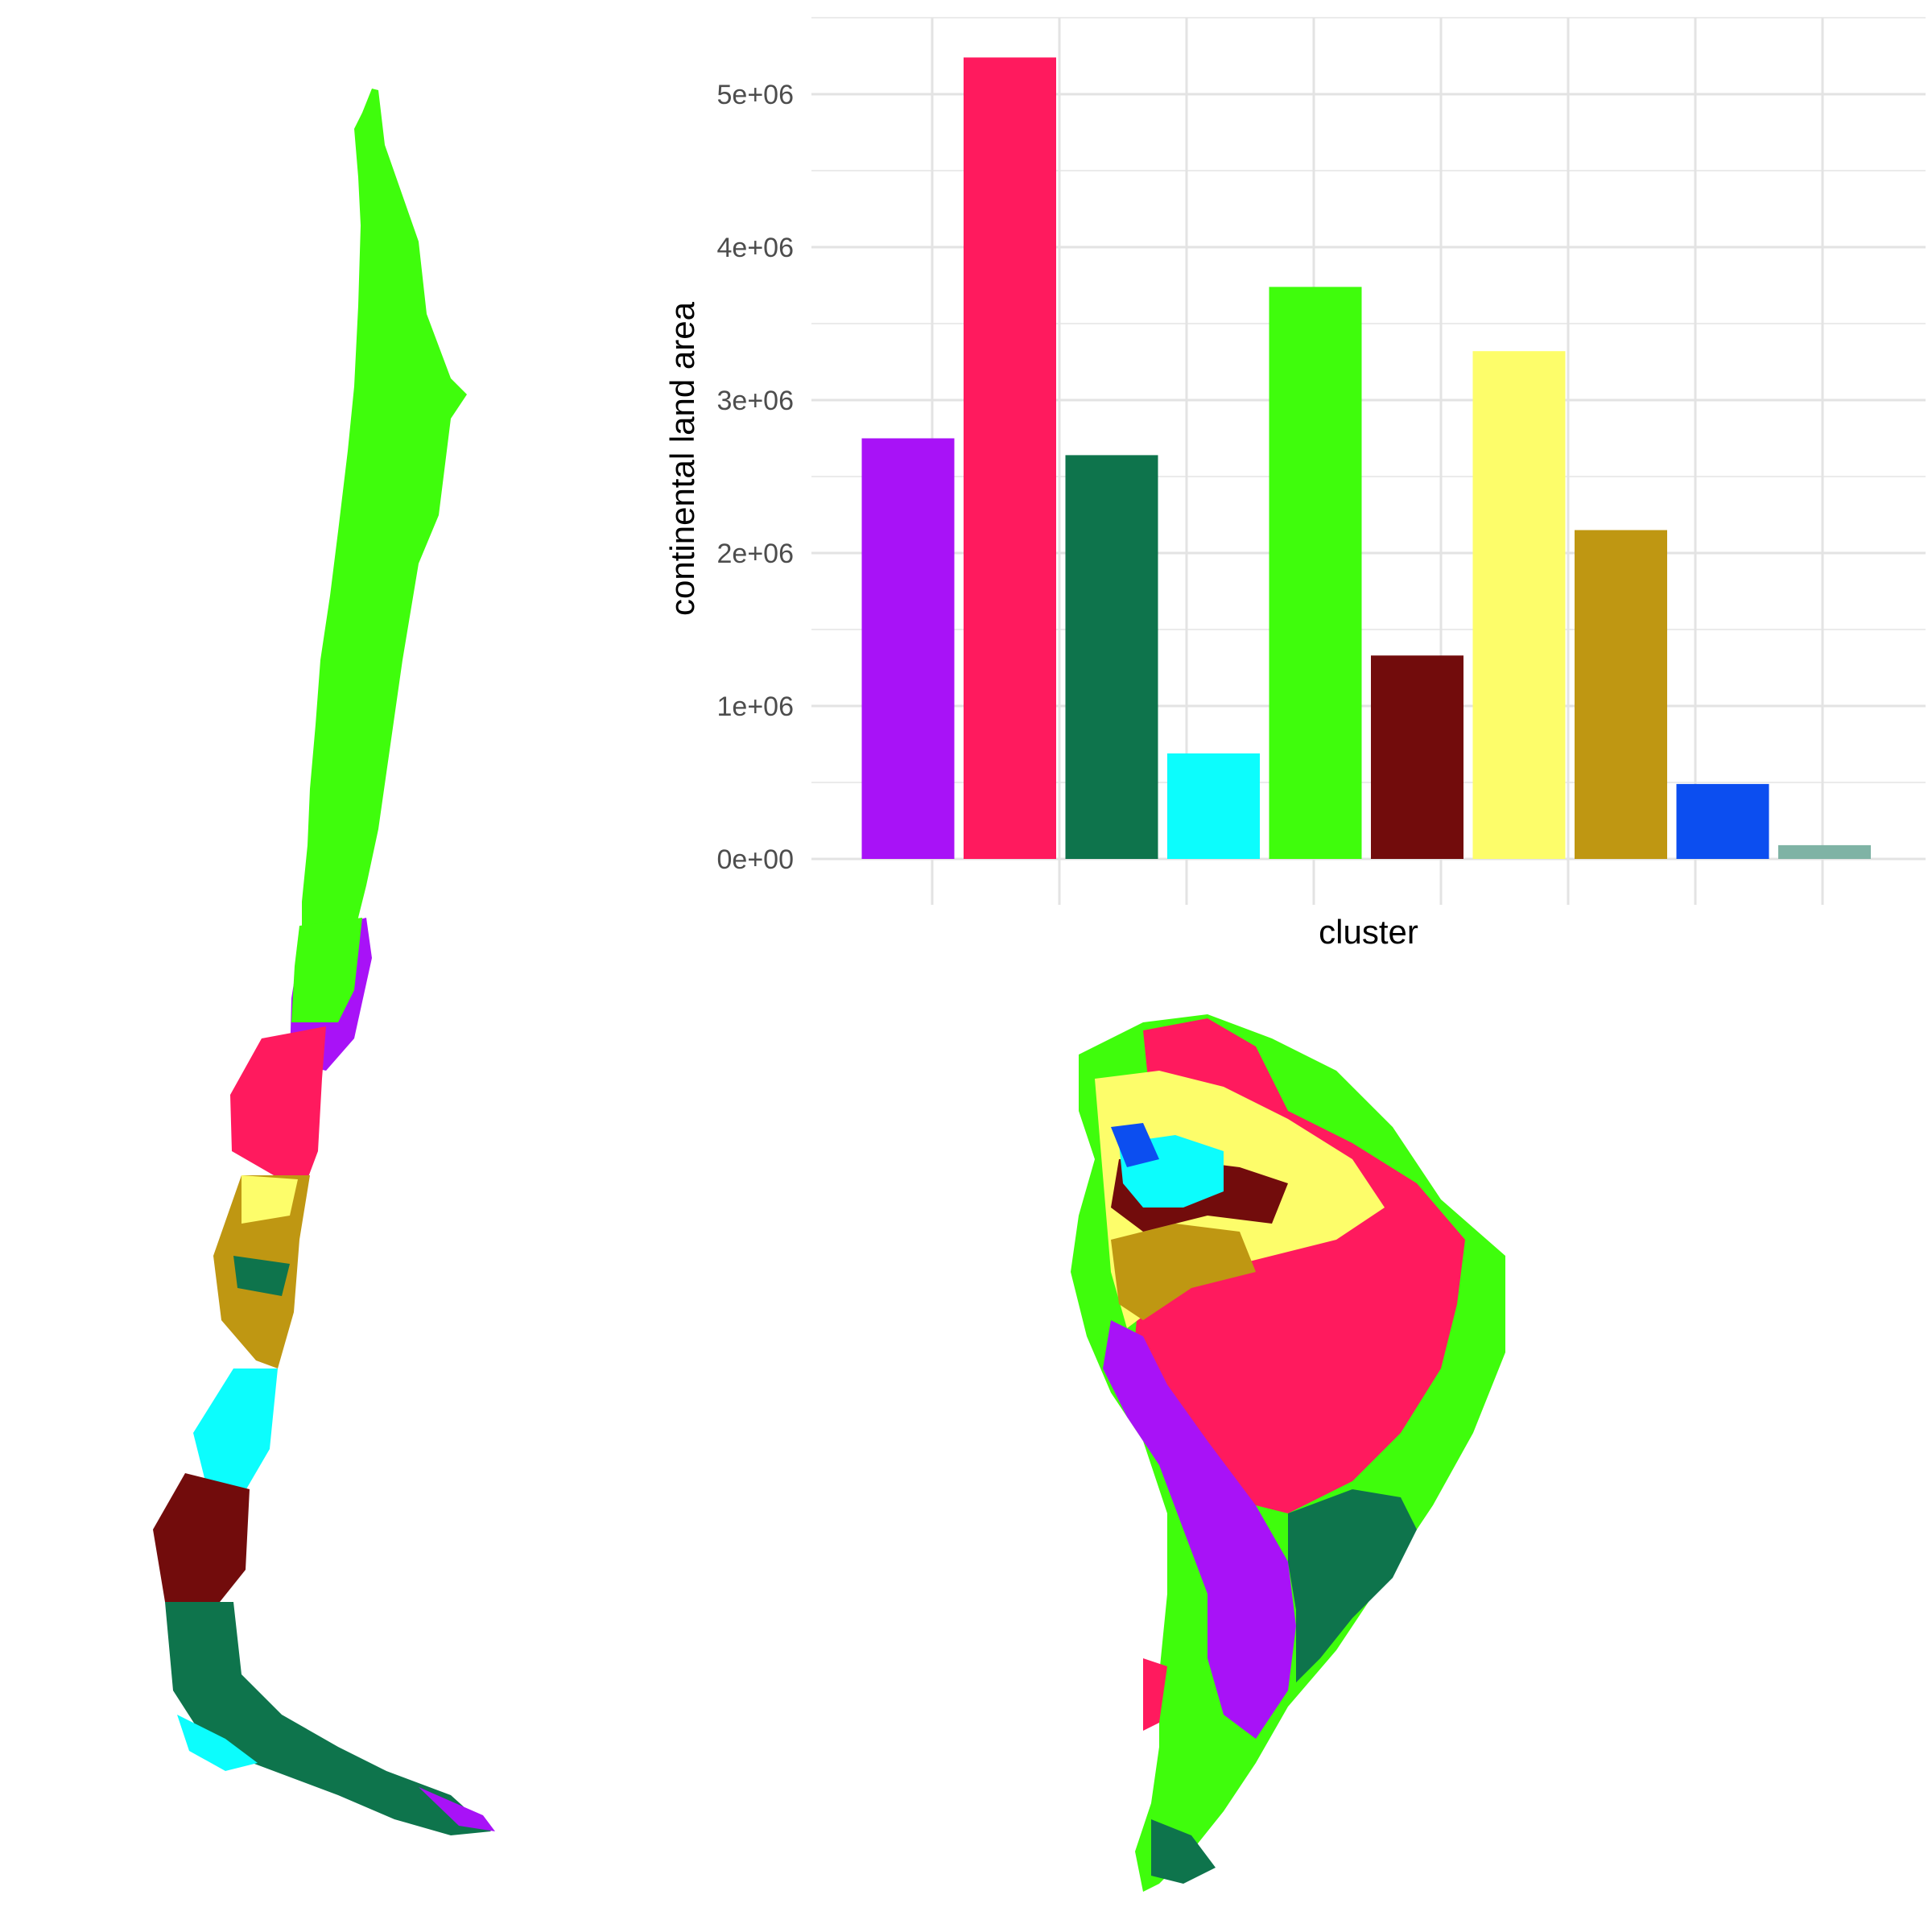  What do you see at coordinates (457, 1809) in the screenshot?
I see `chile-region-south-purple-tip` at bounding box center [457, 1809].